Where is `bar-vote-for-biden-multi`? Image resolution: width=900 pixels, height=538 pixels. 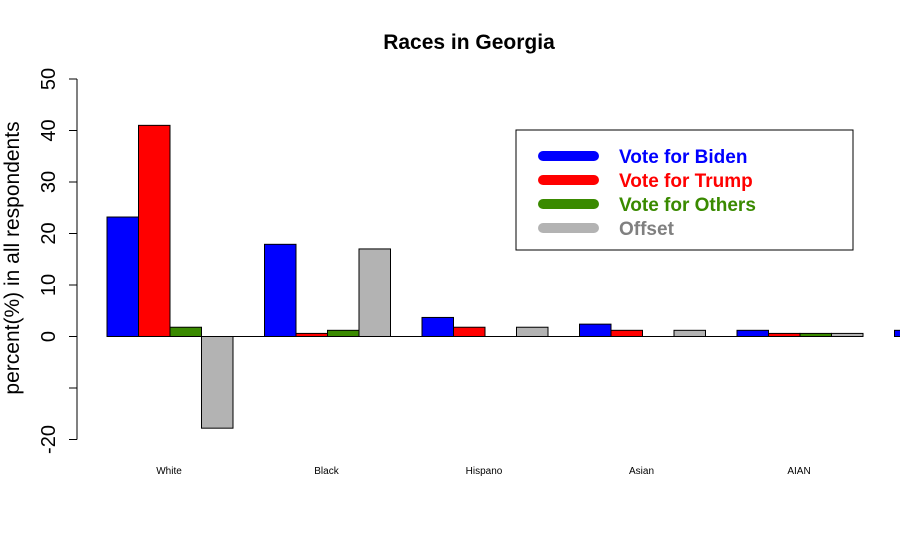 bar-vote-for-biden-multi is located at coordinates (897, 333).